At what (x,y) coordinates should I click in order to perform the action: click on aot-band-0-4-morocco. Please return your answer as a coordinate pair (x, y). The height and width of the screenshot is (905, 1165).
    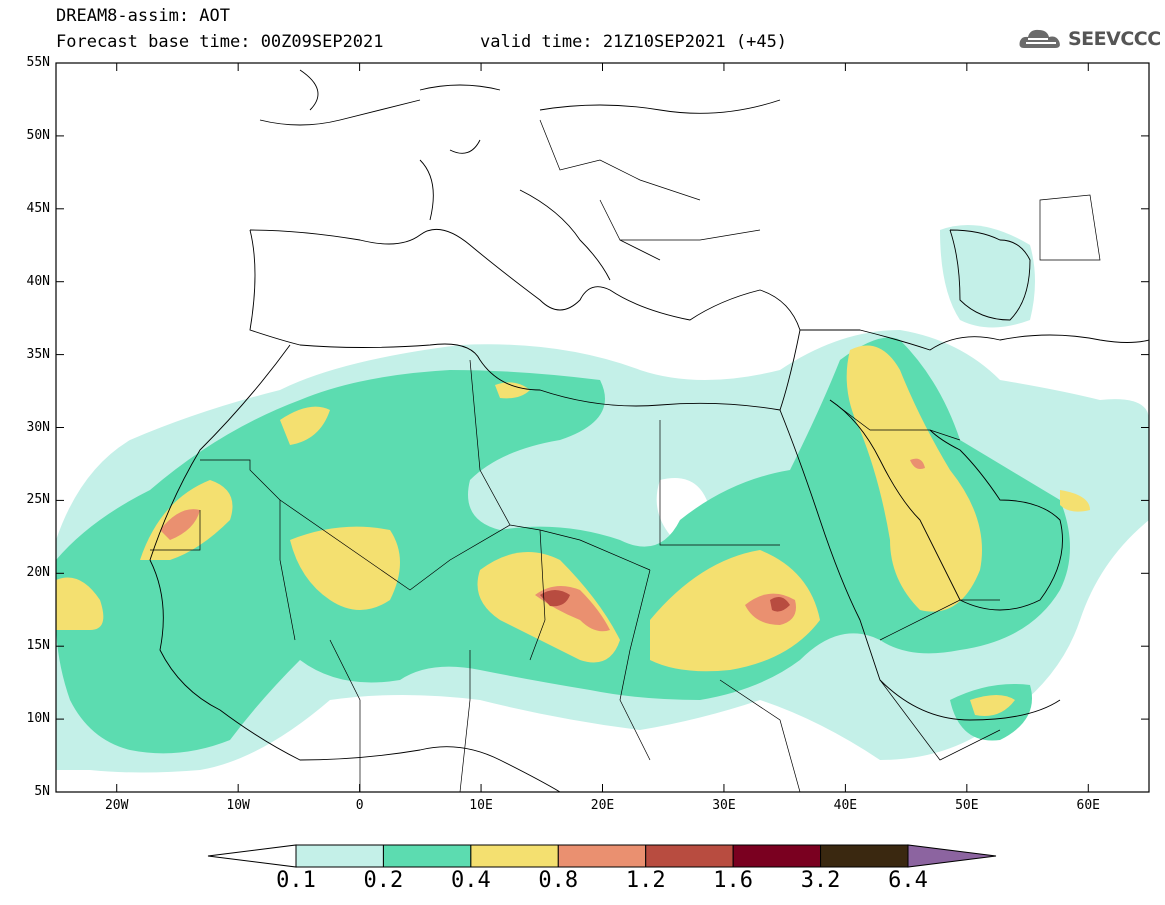
    Looking at the image, I should click on (305, 425).